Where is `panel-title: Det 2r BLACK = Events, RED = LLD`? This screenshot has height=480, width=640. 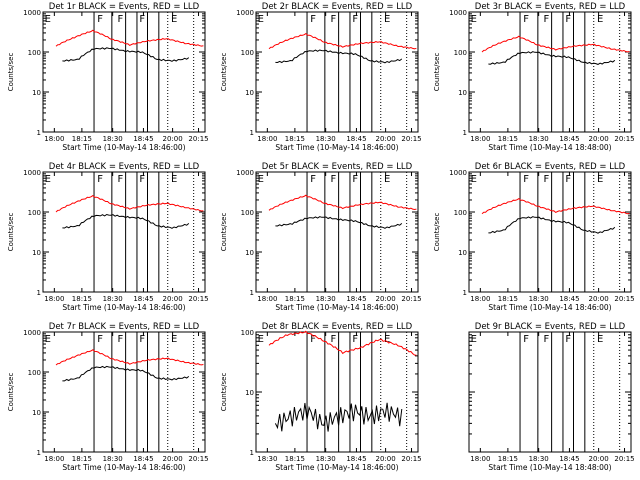 panel-title: Det 2r BLACK = Events, RED = LLD is located at coordinates (337, 7).